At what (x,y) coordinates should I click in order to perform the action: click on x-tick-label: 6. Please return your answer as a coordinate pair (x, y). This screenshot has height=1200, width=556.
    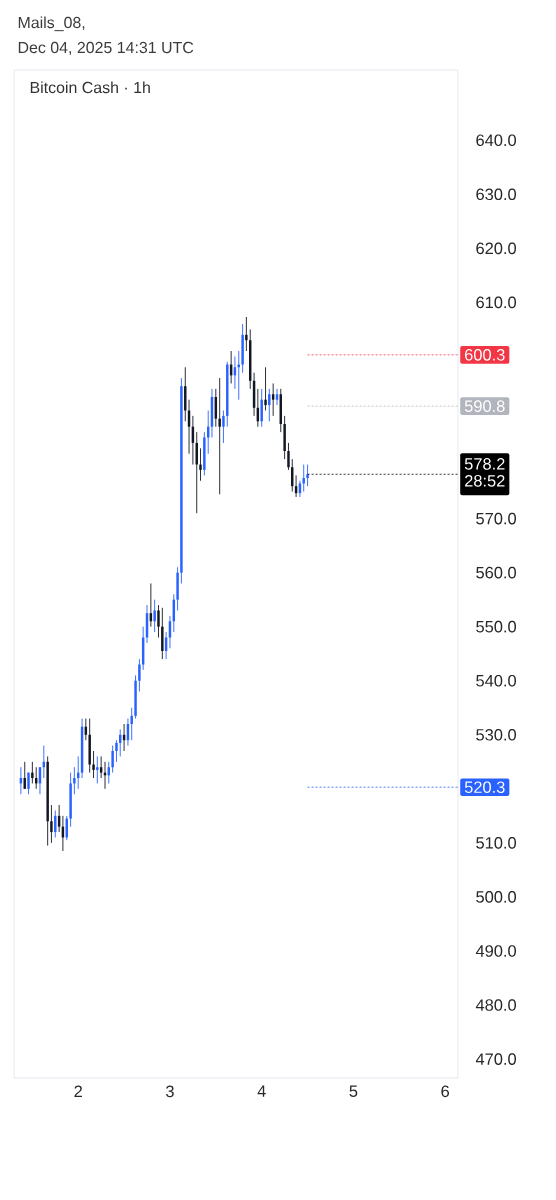
    Looking at the image, I should click on (445, 1091).